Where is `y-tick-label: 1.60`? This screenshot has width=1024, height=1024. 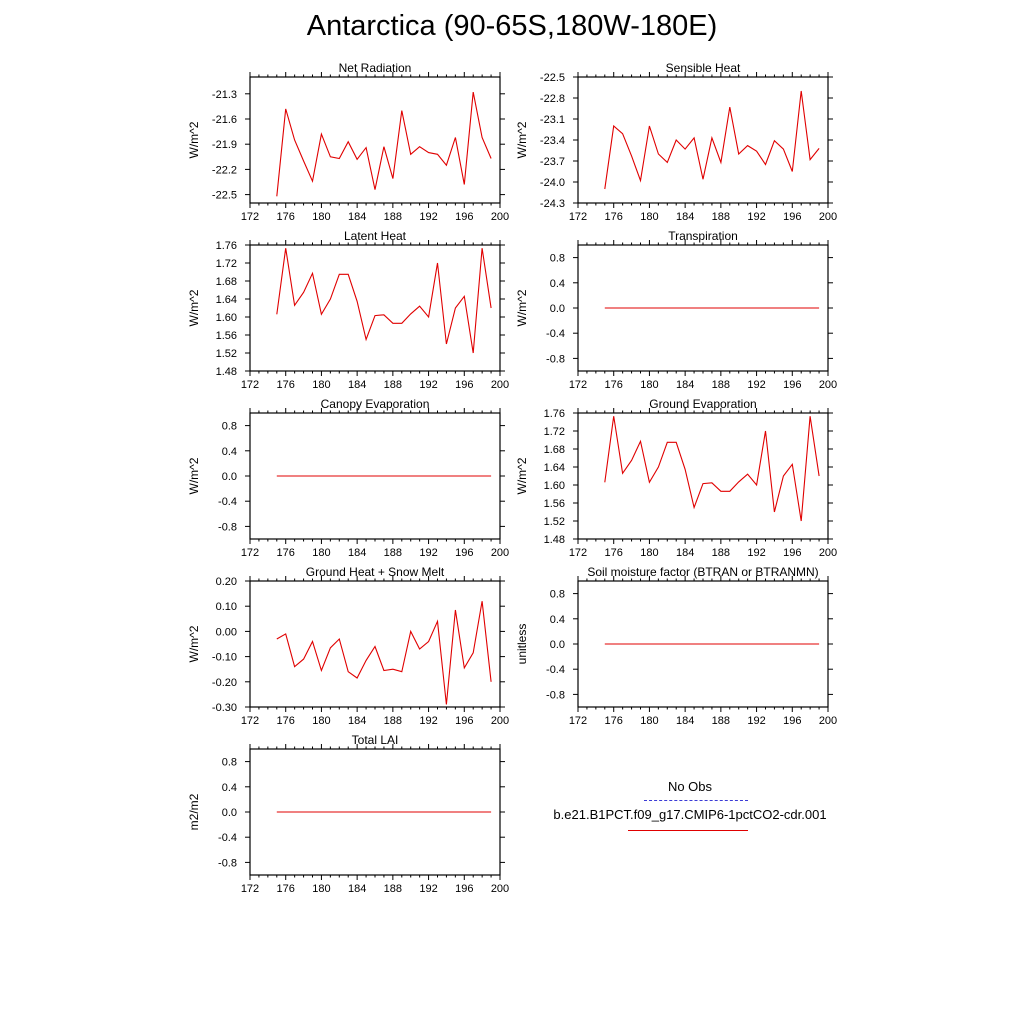
y-tick-label: 1.60 is located at coordinates (226, 318).